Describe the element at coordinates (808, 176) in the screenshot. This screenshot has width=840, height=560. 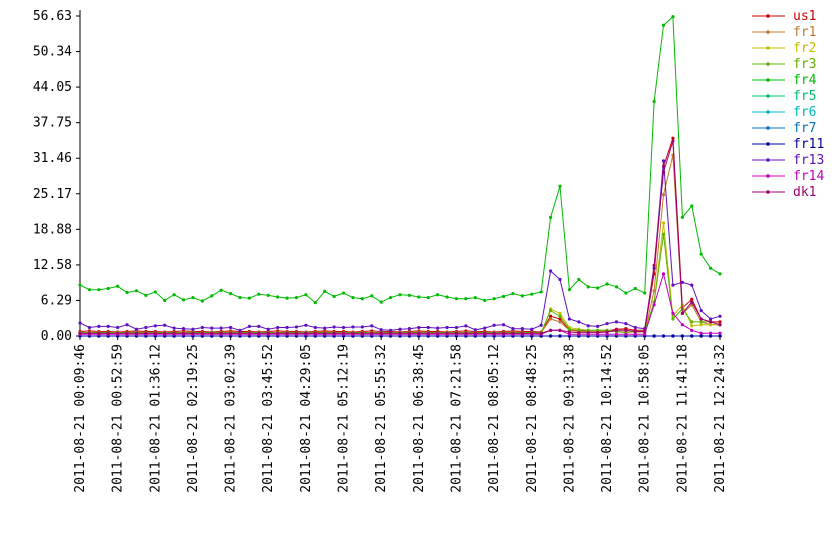
I see `legend-label: fr14` at that location.